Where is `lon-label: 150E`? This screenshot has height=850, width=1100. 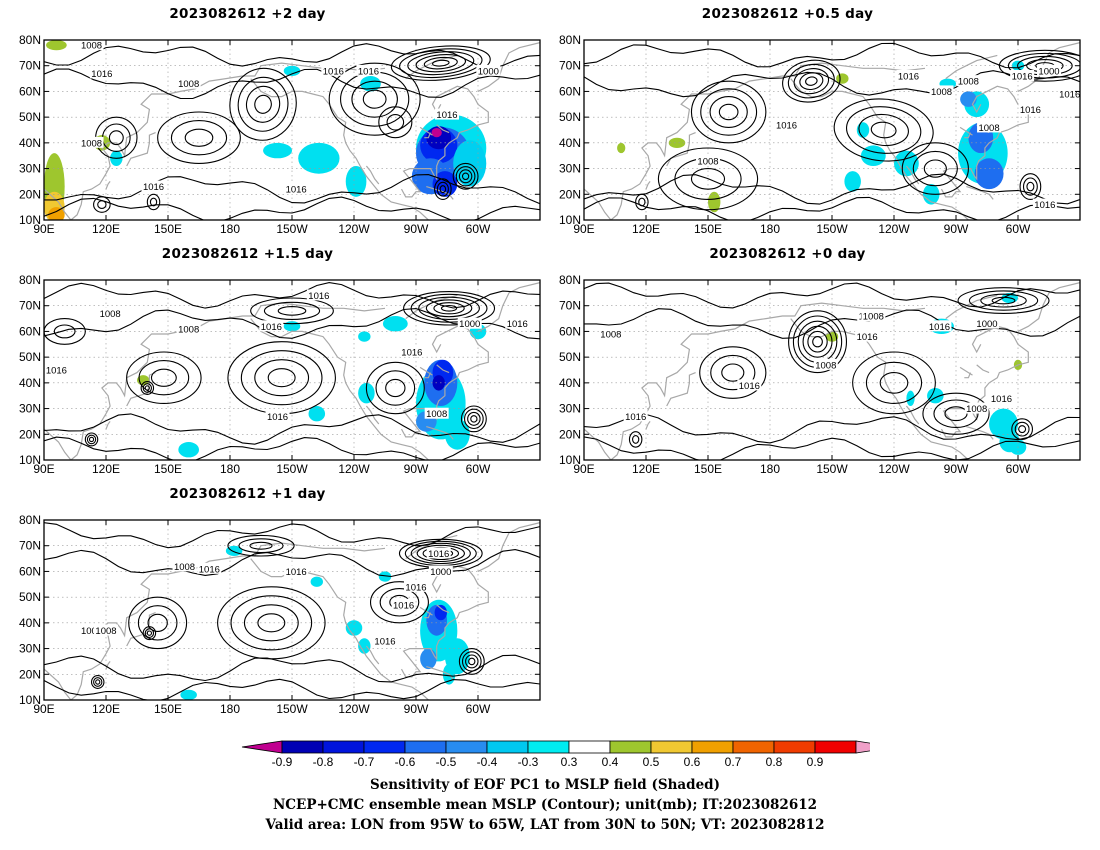
lon-label: 150E is located at coordinates (168, 709).